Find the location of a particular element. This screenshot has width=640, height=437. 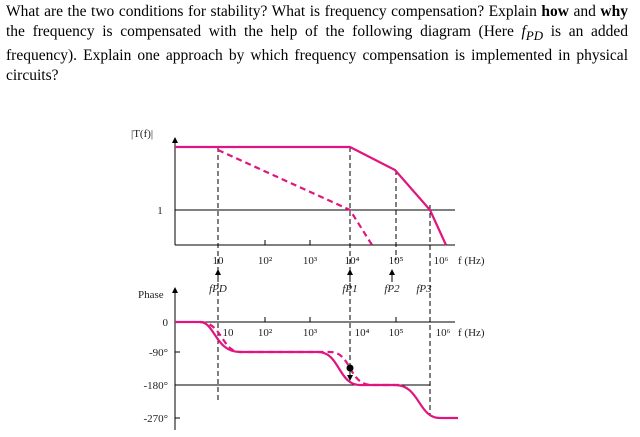

question-text: and is located at coordinates (584, 11).